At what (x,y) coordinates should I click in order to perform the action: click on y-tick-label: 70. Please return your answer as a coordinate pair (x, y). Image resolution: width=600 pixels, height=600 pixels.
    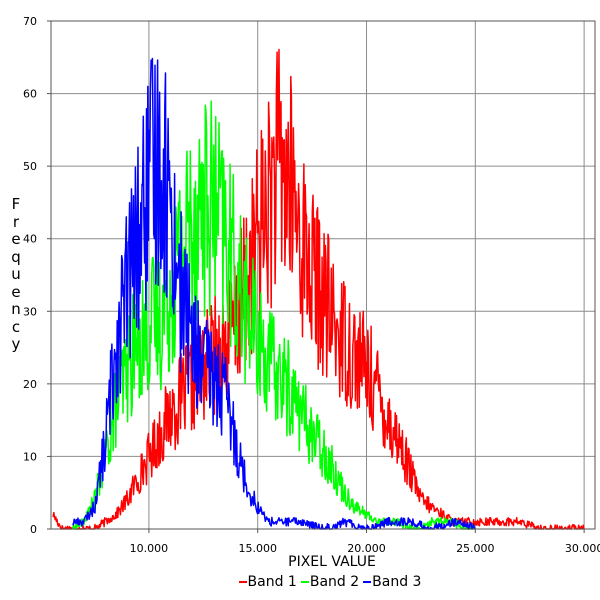
    Looking at the image, I should click on (30, 21).